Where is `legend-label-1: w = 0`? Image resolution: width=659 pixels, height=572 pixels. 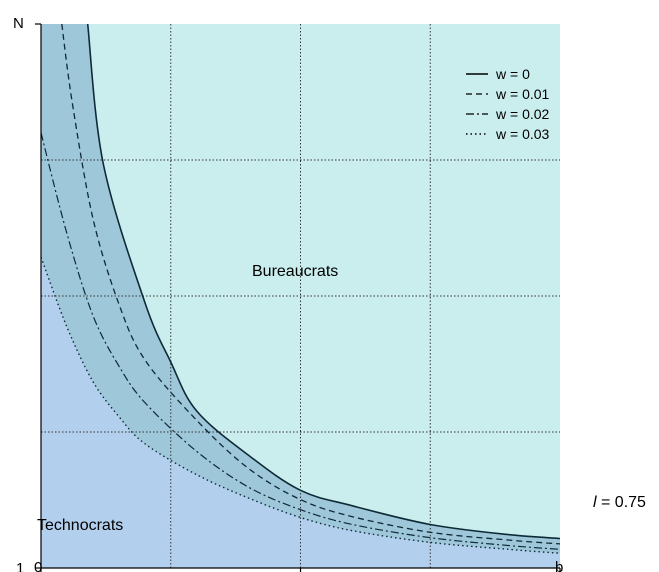
legend-label-1: w = 0 is located at coordinates (512, 74).